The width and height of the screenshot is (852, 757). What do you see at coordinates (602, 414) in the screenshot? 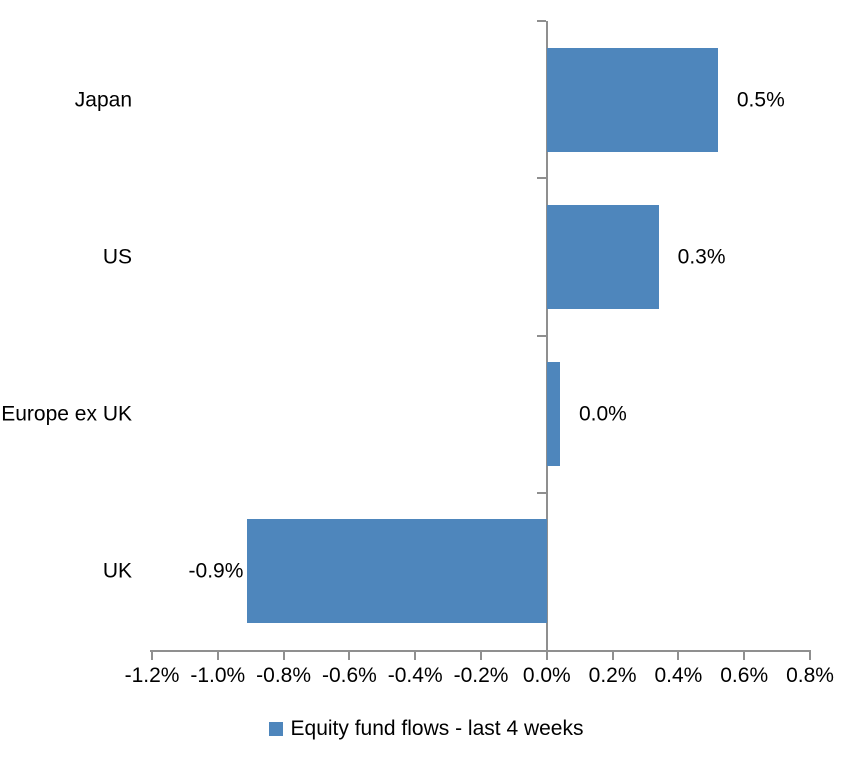
I see `value-label: 0.0%` at bounding box center [602, 414].